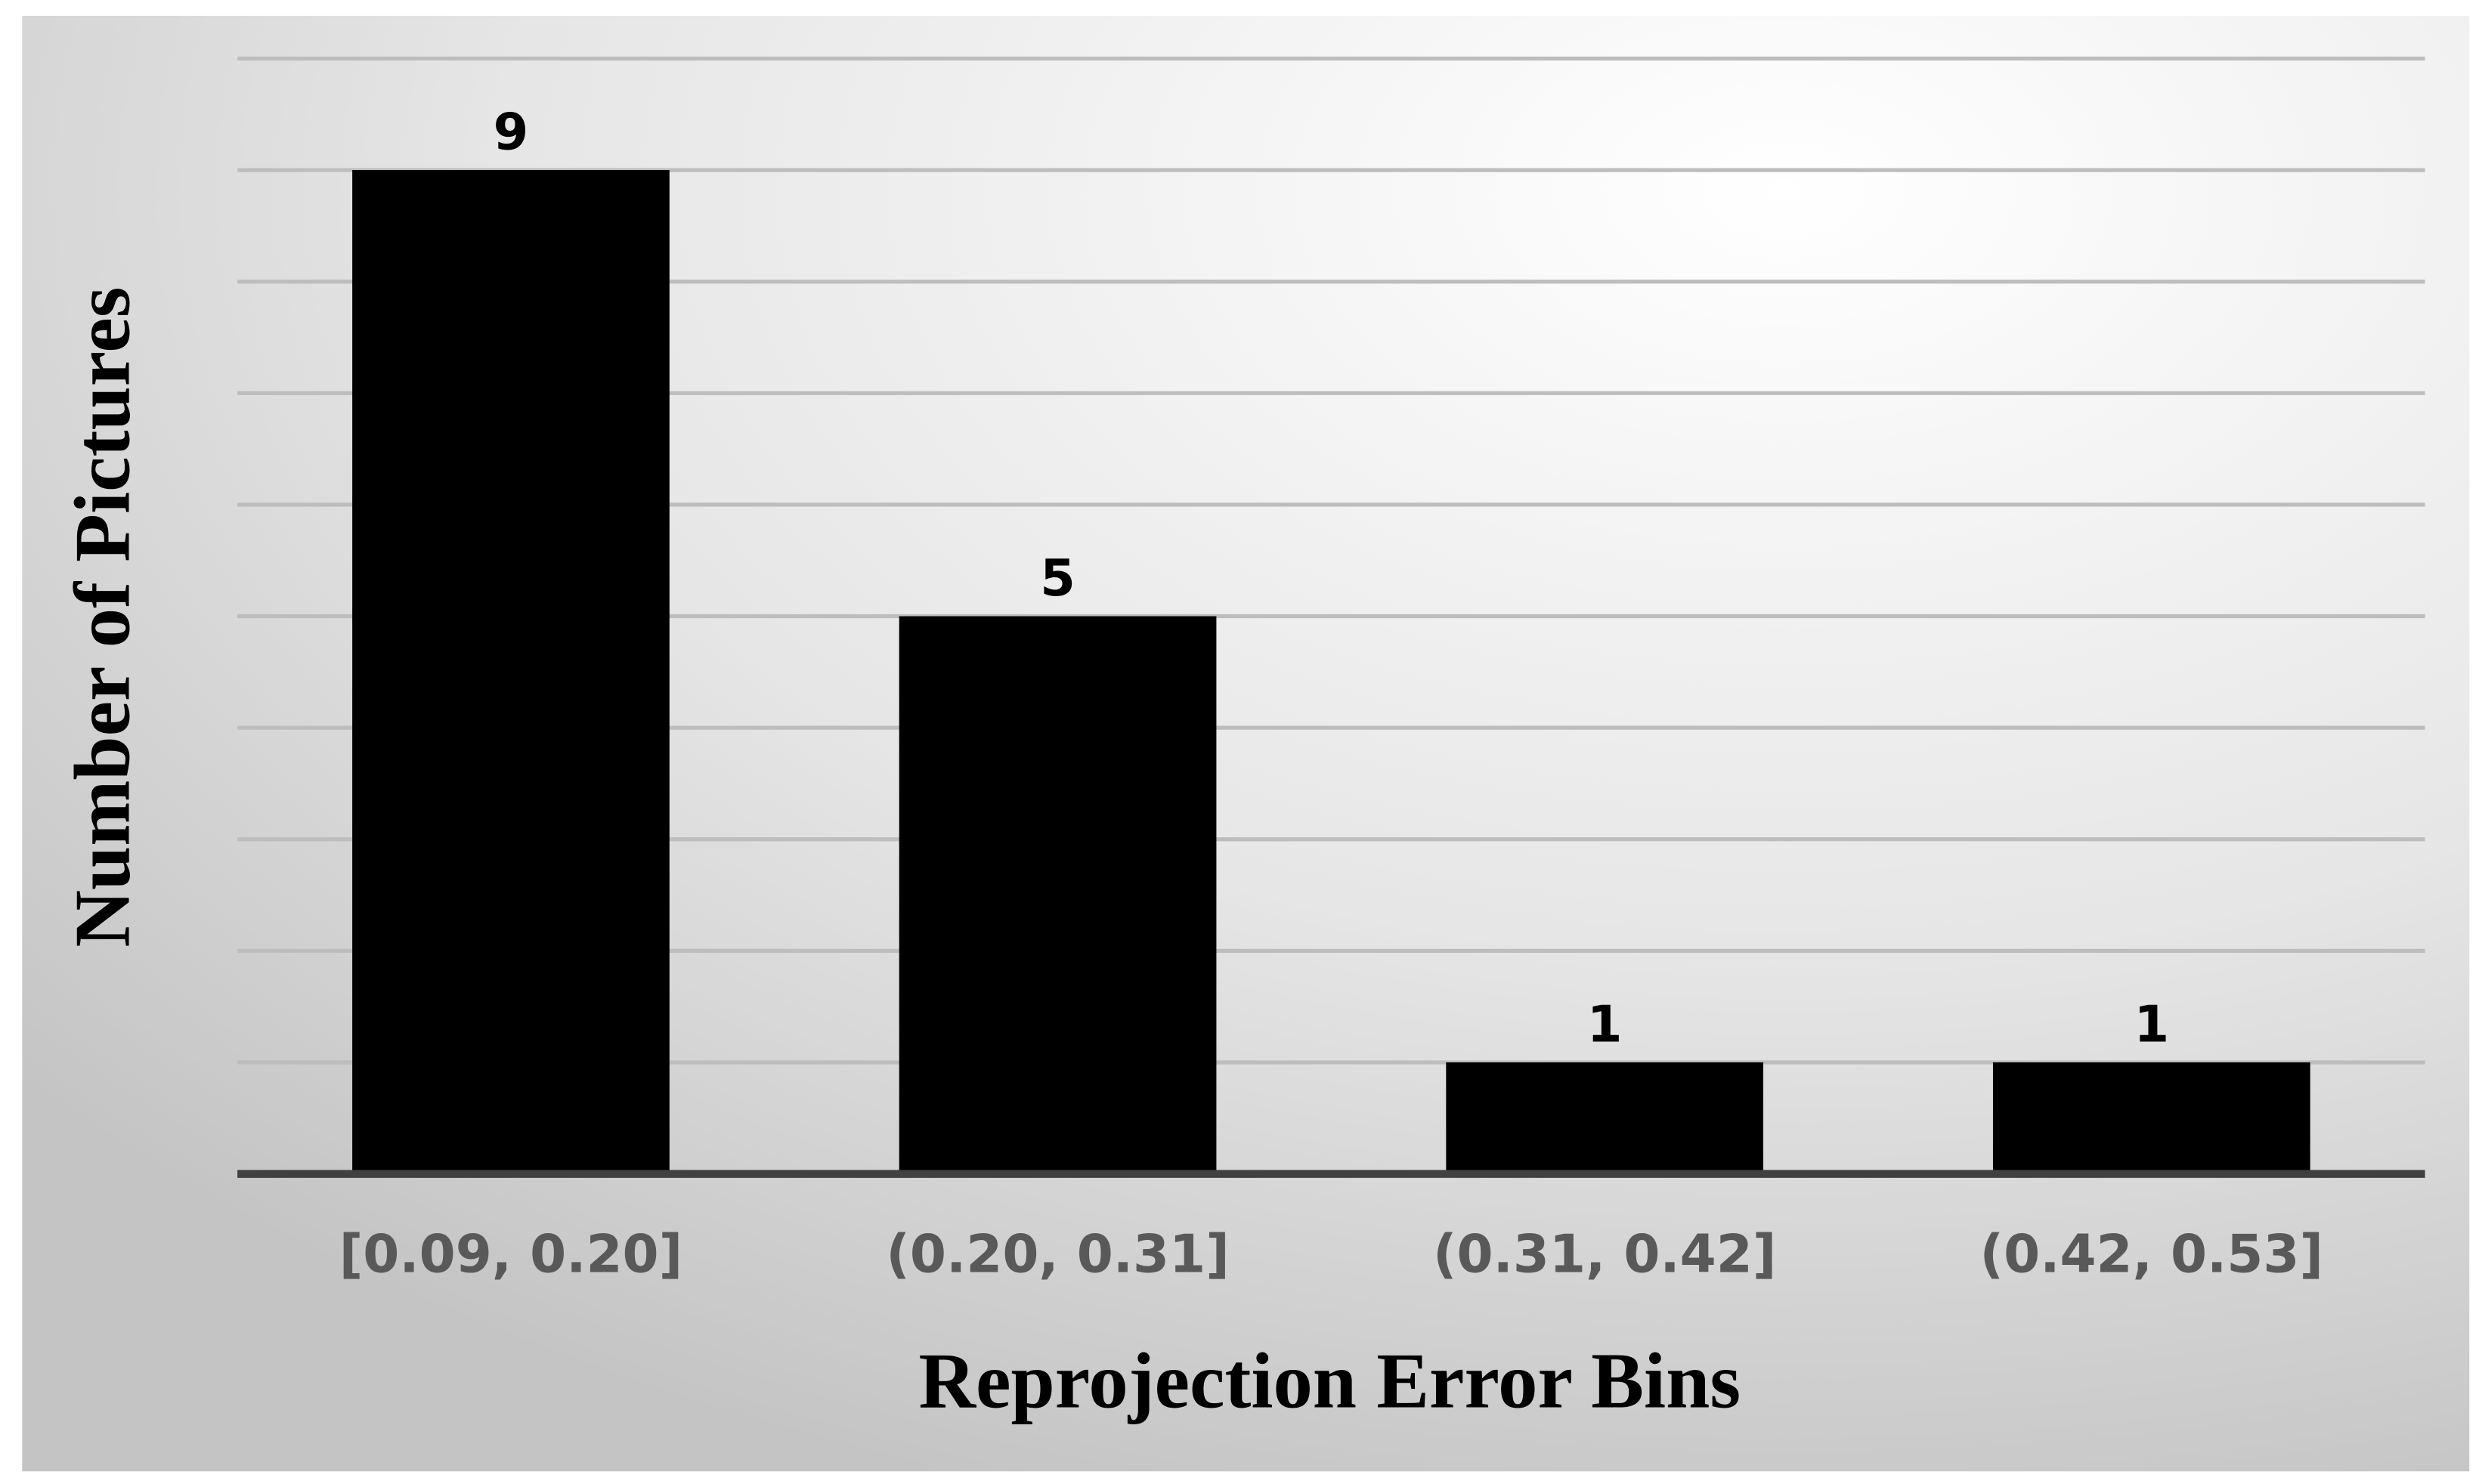 Image resolution: width=2482 pixels, height=1484 pixels. I want to click on value-label: 5, so click(1057, 579).